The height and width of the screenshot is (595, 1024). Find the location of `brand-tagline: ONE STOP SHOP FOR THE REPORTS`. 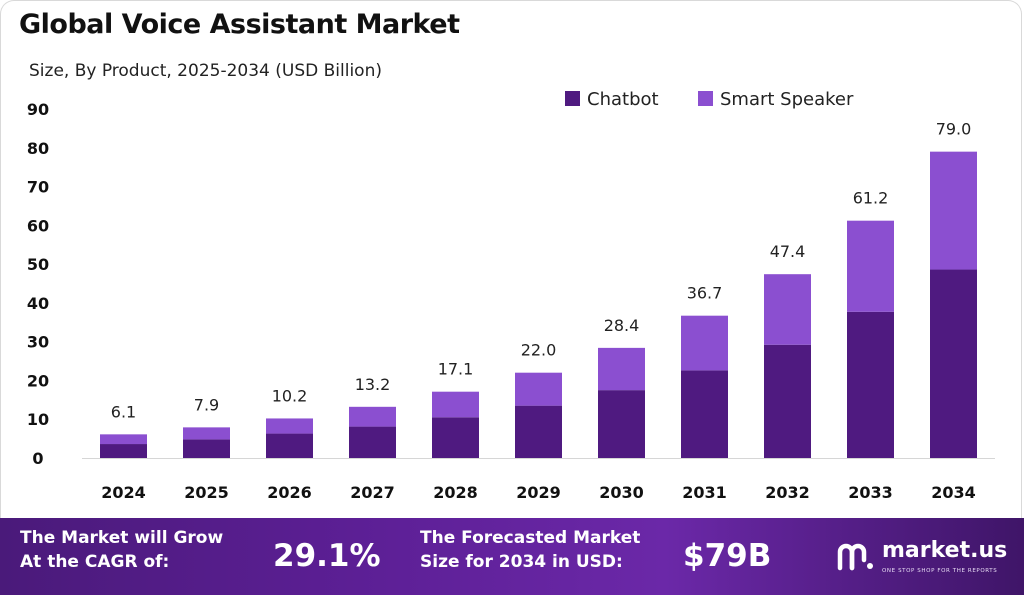

brand-tagline: ONE STOP SHOP FOR THE REPORTS is located at coordinates (940, 571).